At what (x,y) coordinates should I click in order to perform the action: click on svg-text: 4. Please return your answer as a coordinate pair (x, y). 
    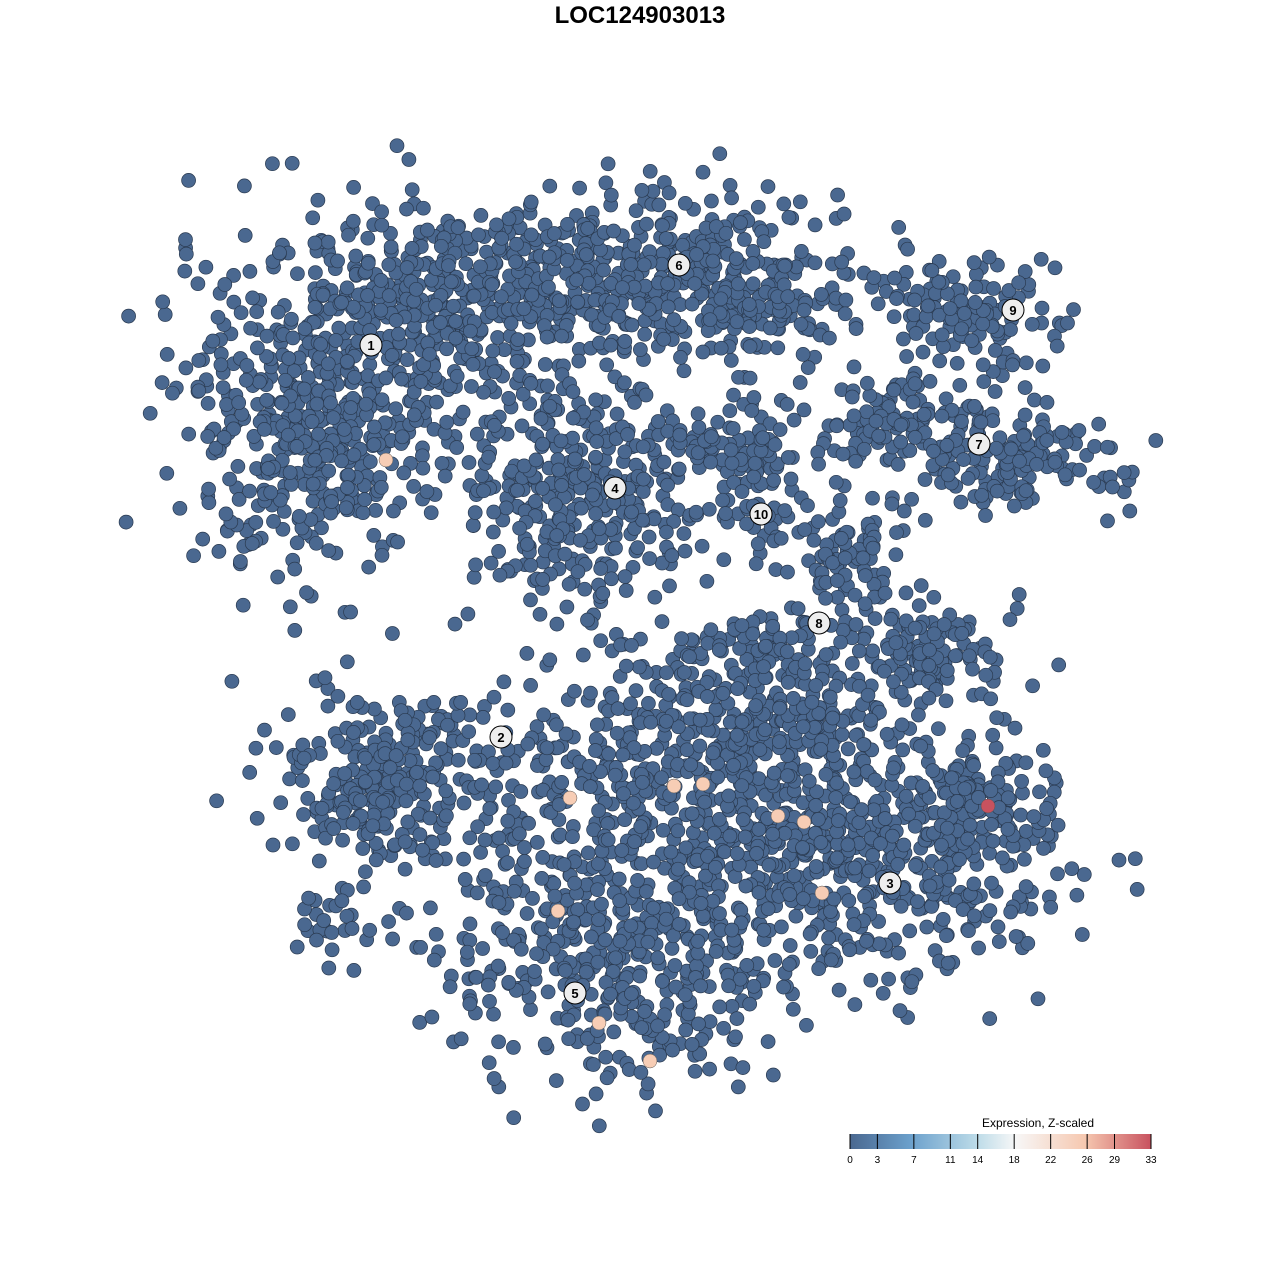
    Looking at the image, I should click on (615, 488).